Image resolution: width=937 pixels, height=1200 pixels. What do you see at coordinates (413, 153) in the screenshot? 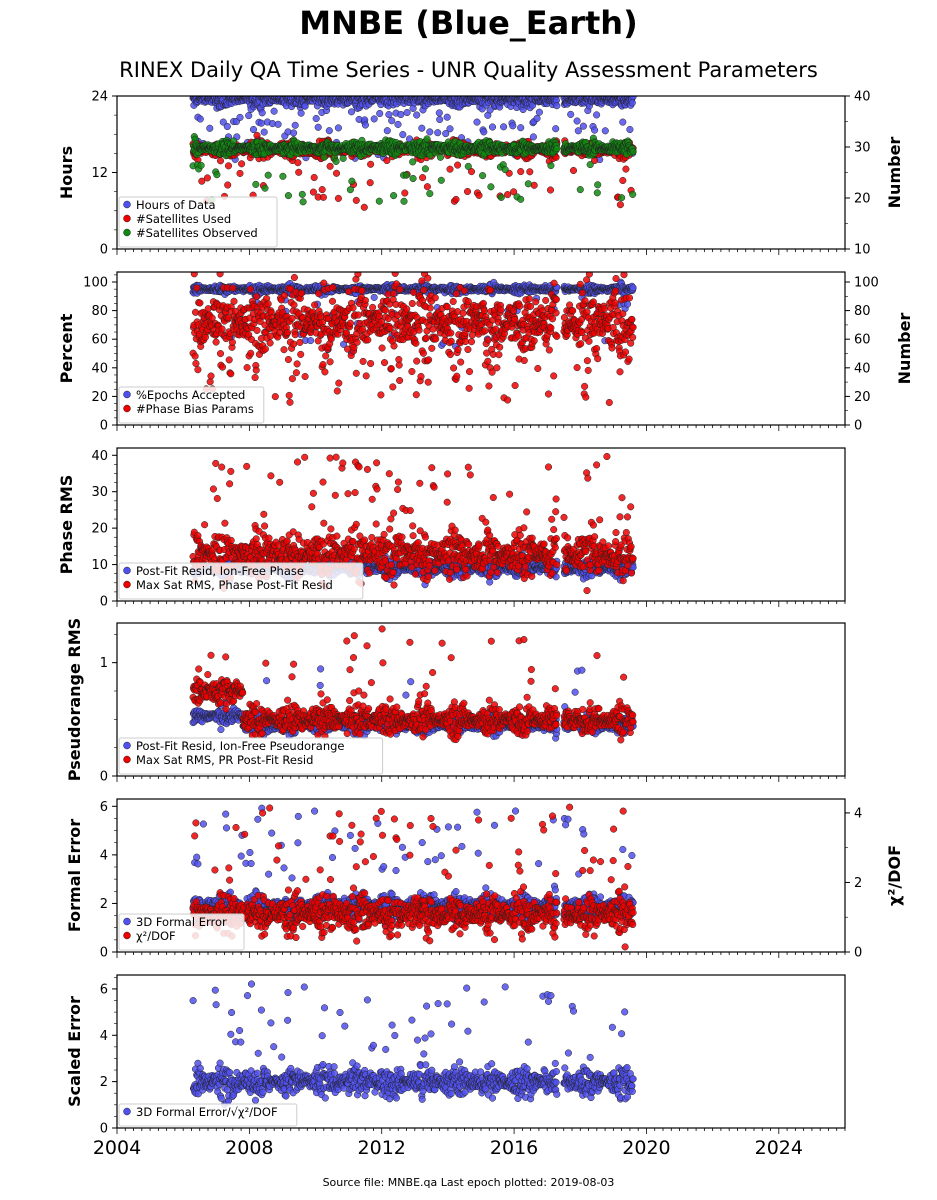
I see `points-hours` at bounding box center [413, 153].